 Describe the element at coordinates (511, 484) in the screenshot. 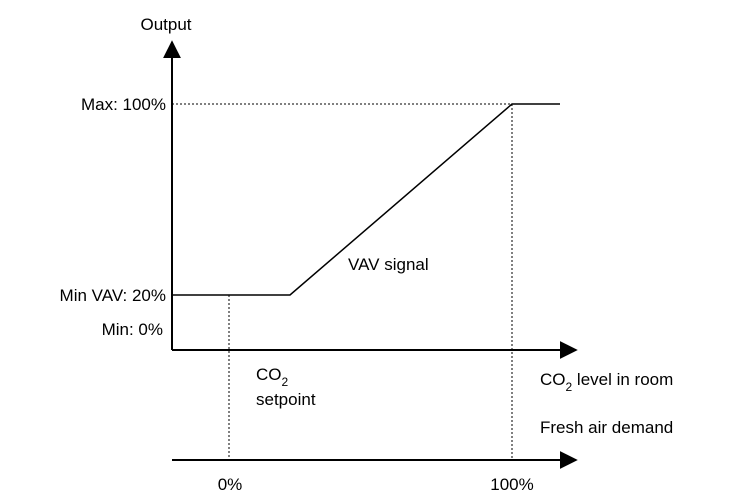

I see `tick-label: 100%` at that location.